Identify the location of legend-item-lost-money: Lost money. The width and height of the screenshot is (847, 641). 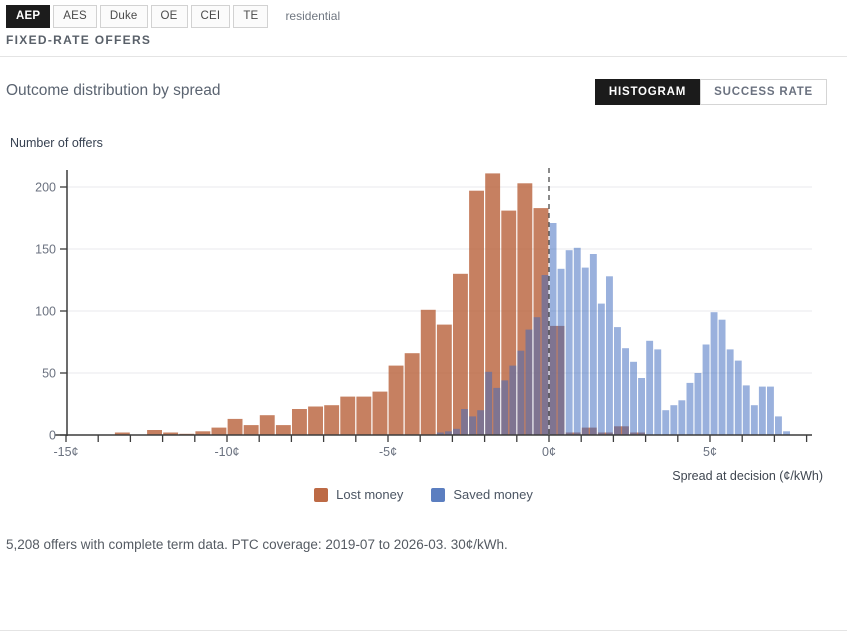
(358, 494).